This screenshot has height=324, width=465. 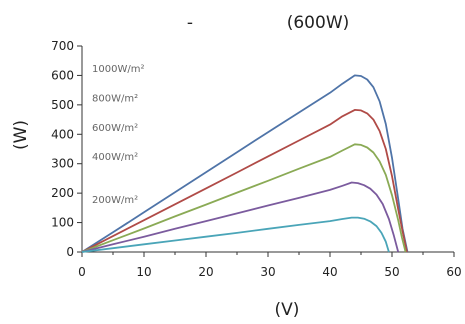 I want to click on x-tick-label: 10, so click(x=143, y=272).